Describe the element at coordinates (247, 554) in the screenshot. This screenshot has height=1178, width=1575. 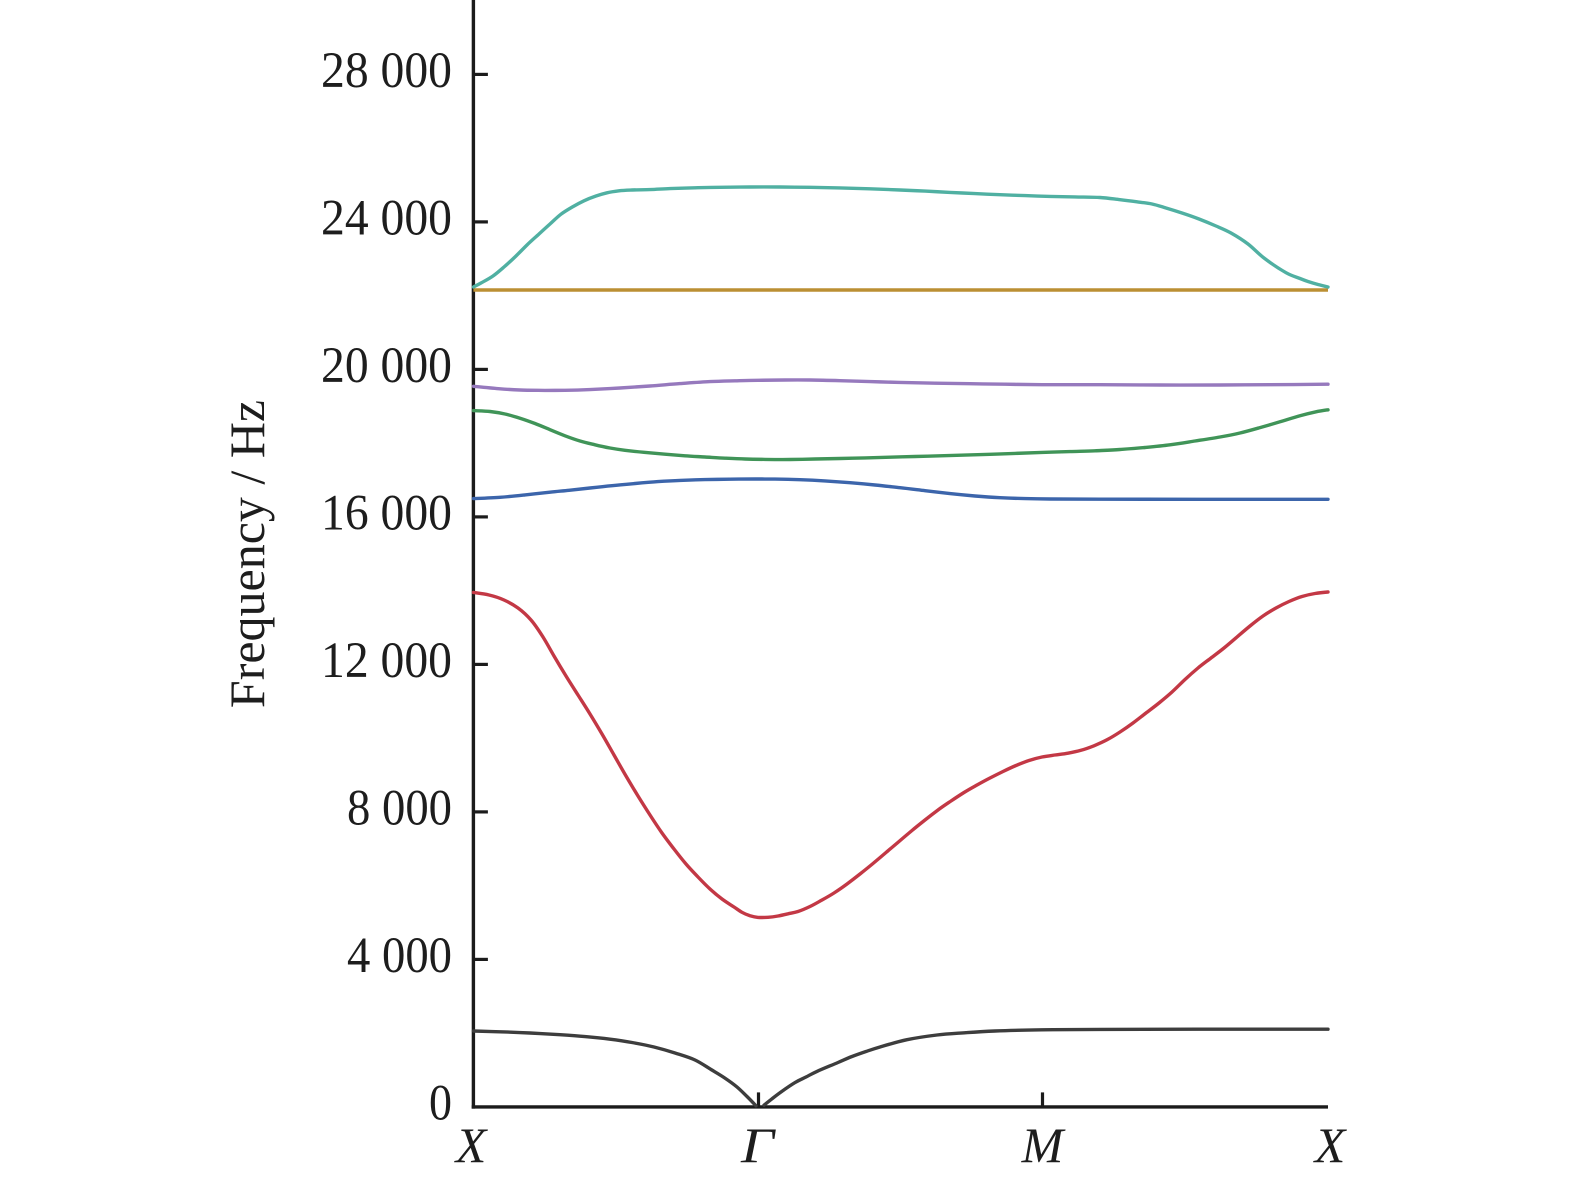
I see `svg-text: Frequency / Hz` at that location.